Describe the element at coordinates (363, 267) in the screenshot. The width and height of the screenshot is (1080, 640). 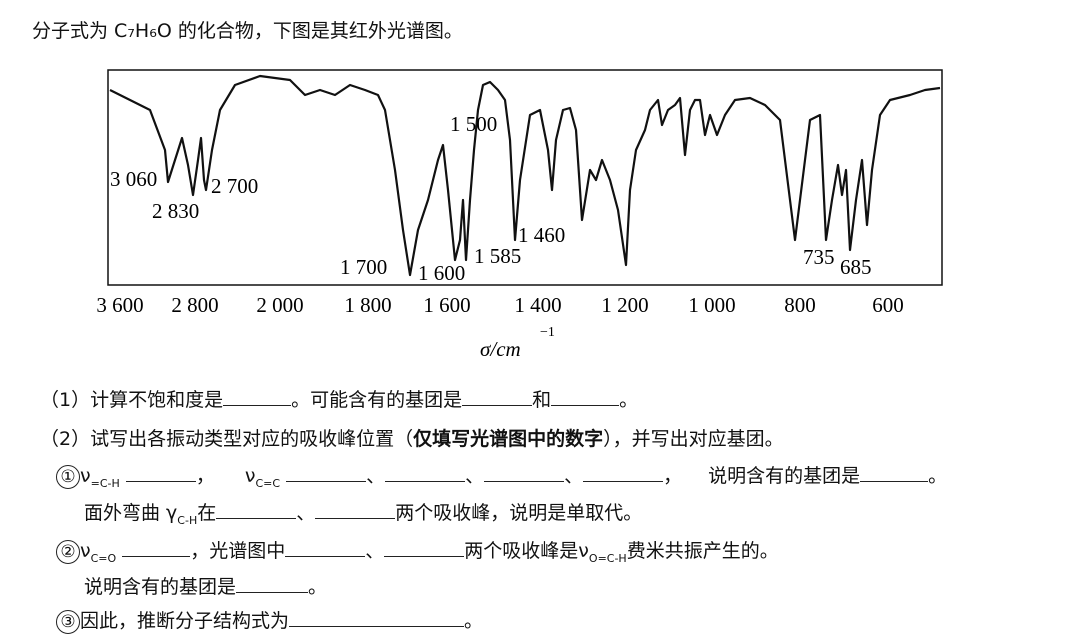
I see `peak-label: 1 700` at that location.